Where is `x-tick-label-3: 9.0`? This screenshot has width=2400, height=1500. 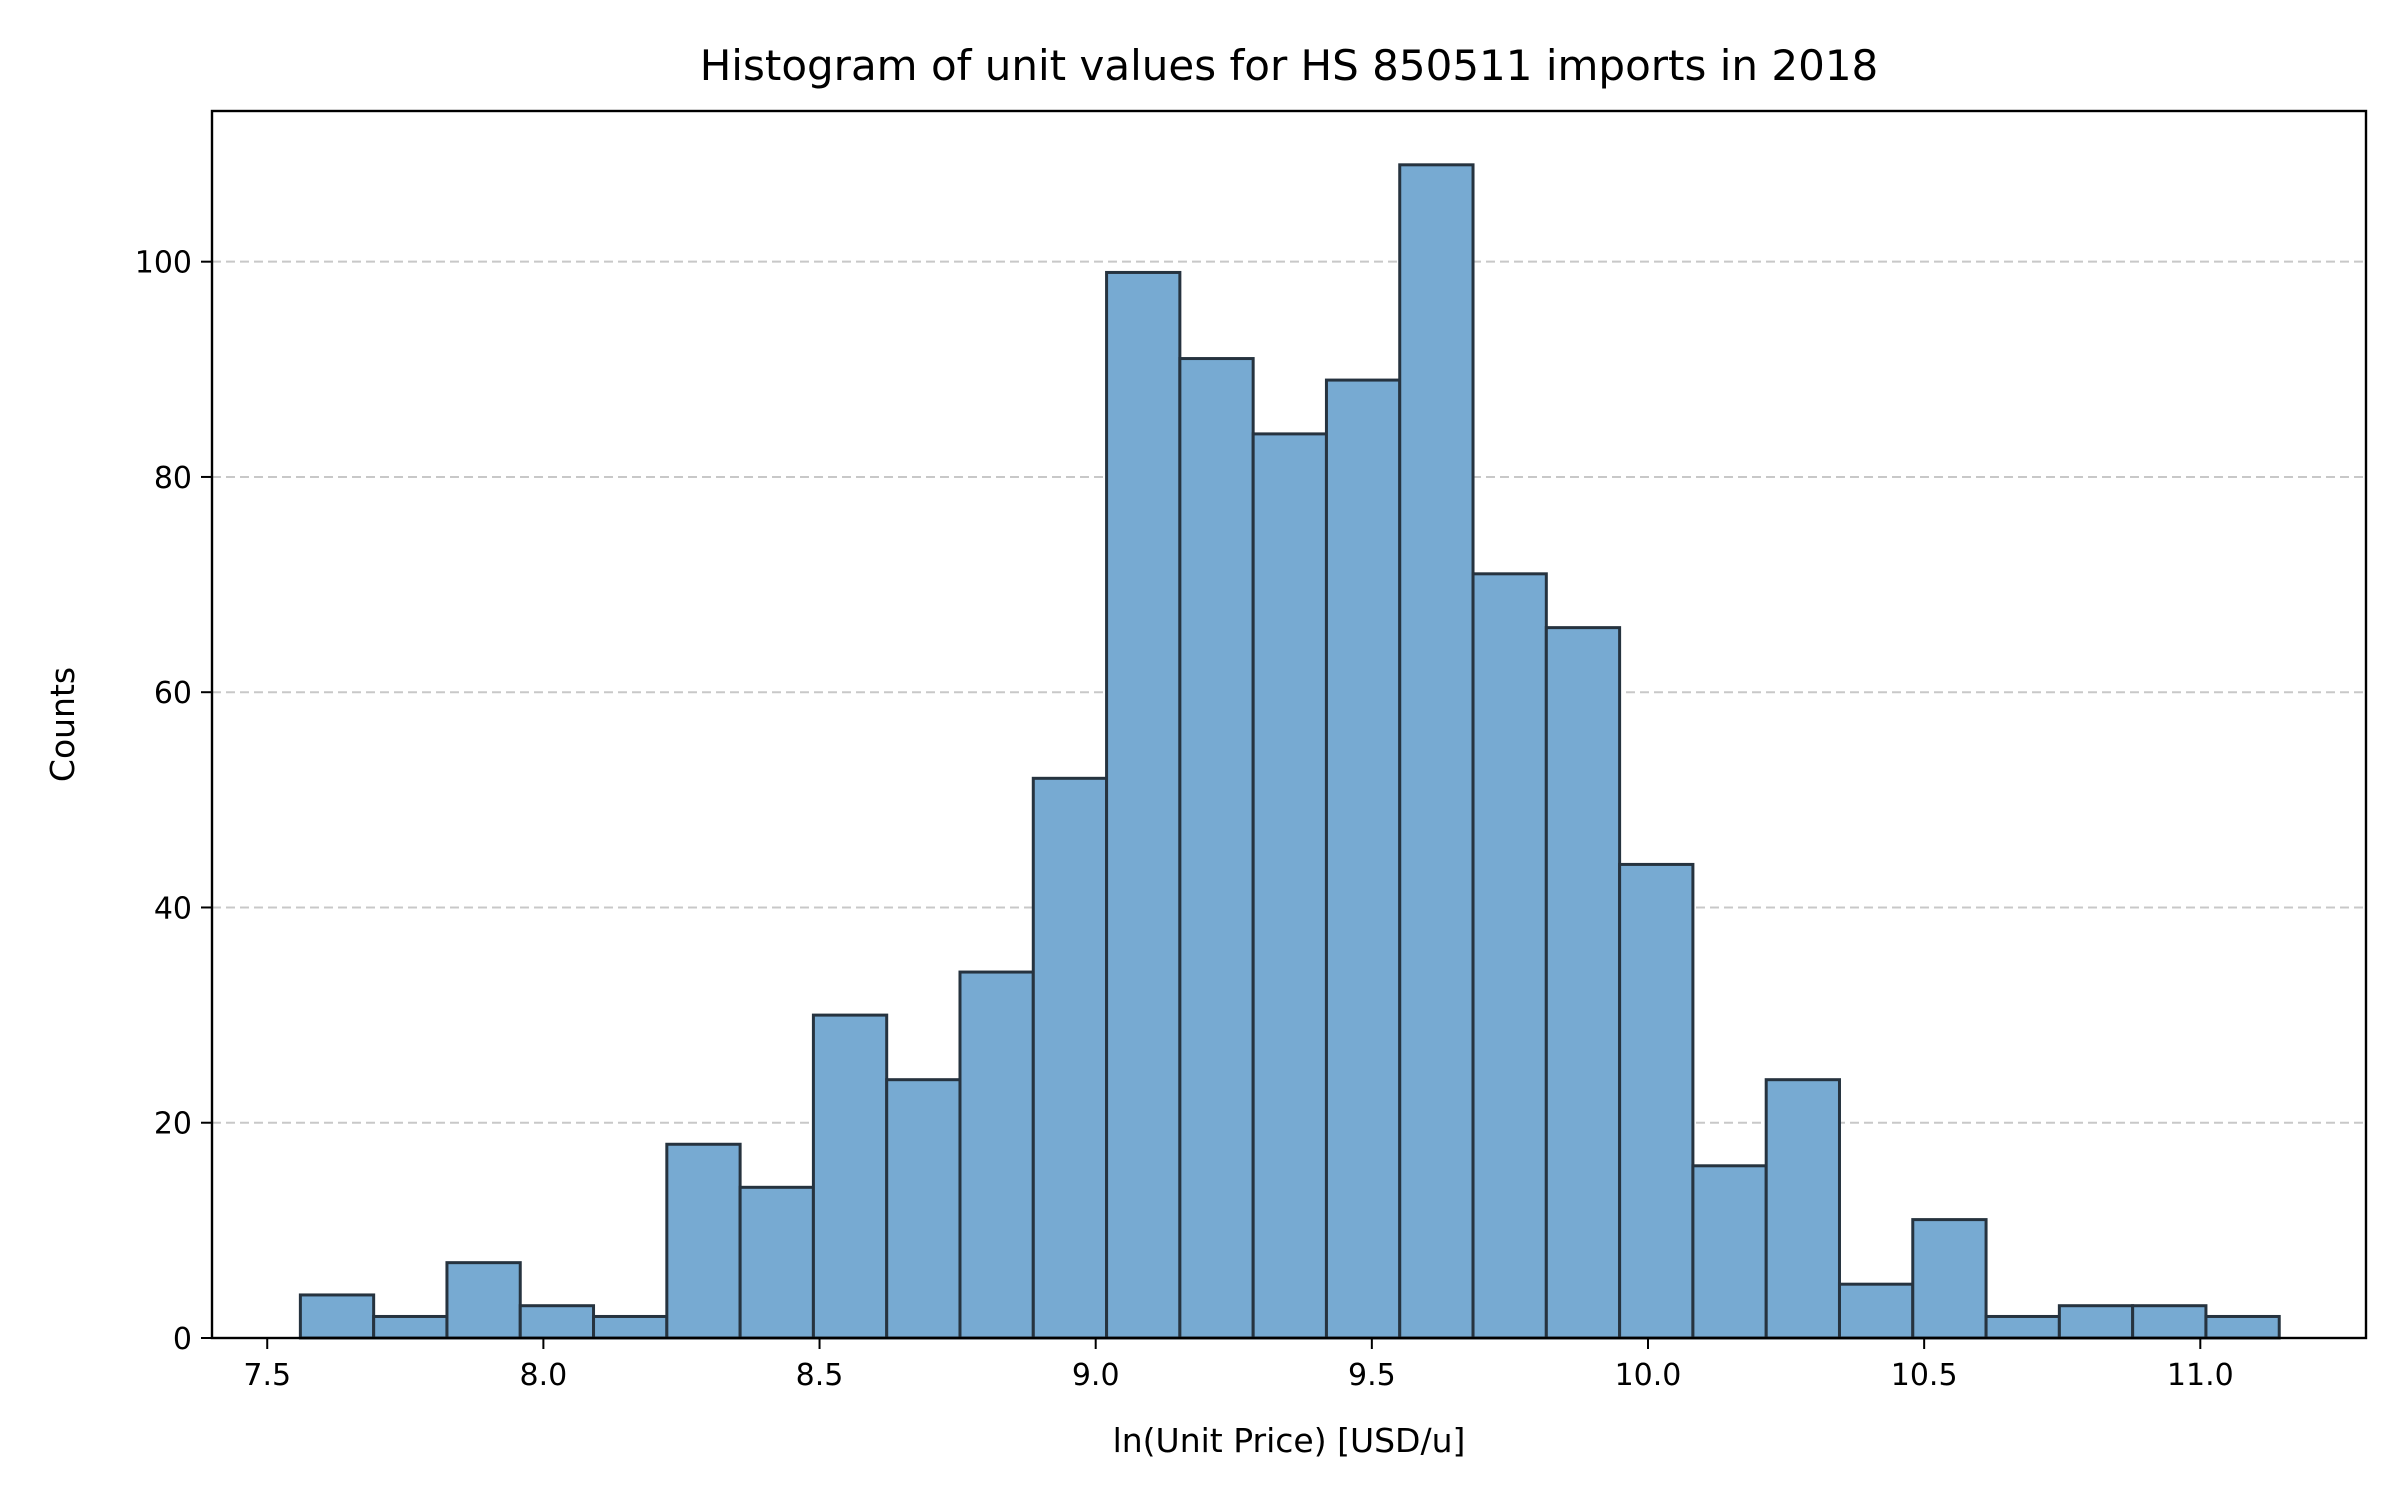 x-tick-label-3: 9.0 is located at coordinates (1096, 1375).